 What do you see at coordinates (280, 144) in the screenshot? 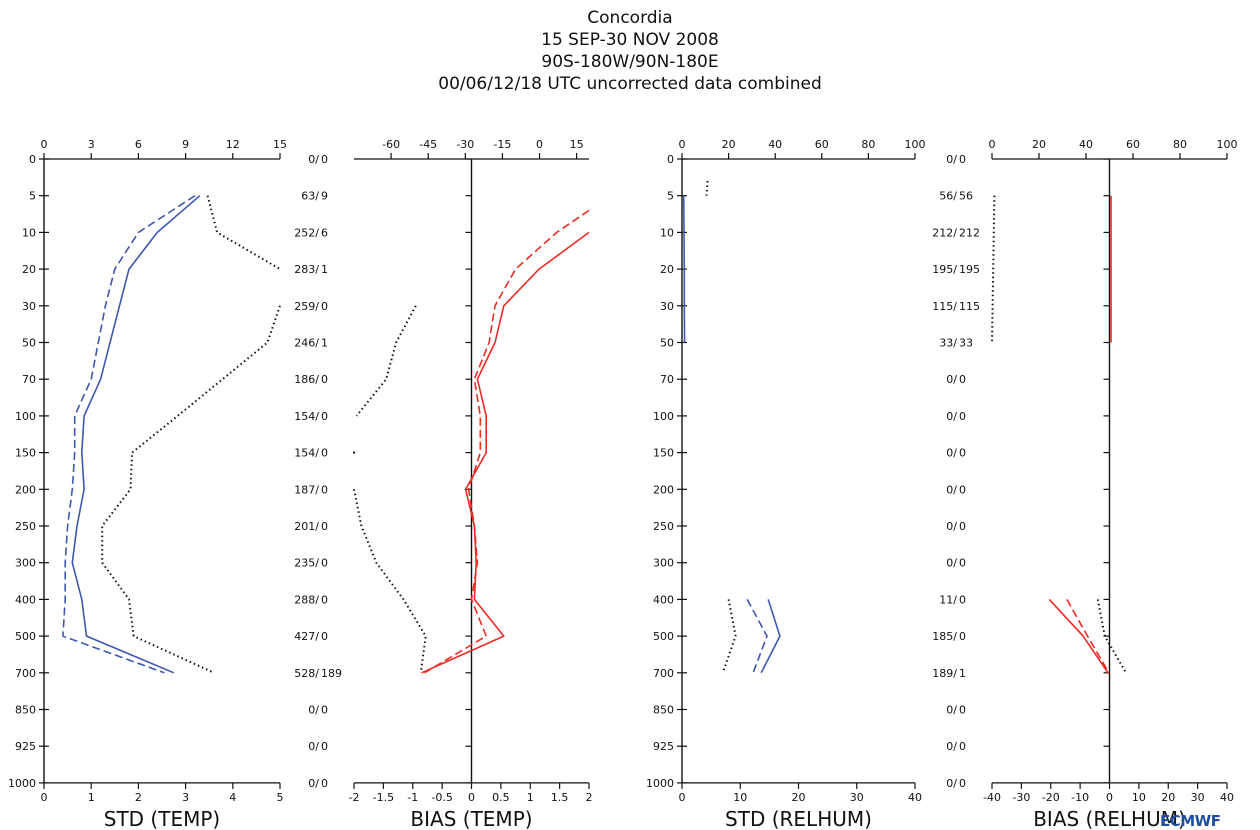
I see `std_temp-top-tick-label: 15` at bounding box center [280, 144].